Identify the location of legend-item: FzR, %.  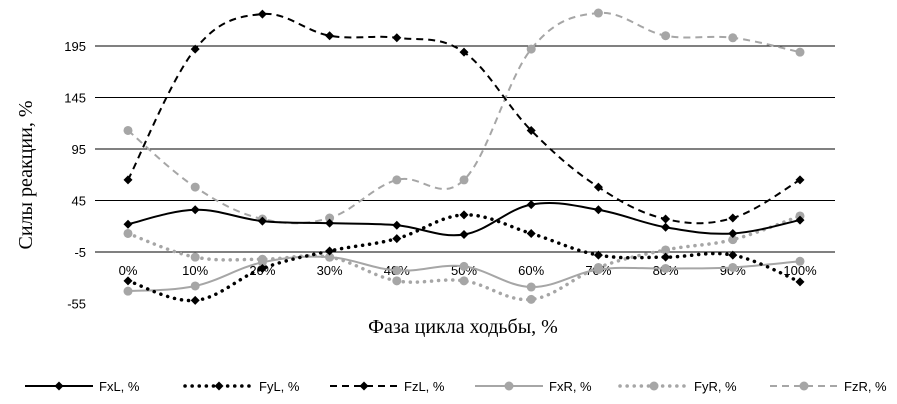
(828, 386).